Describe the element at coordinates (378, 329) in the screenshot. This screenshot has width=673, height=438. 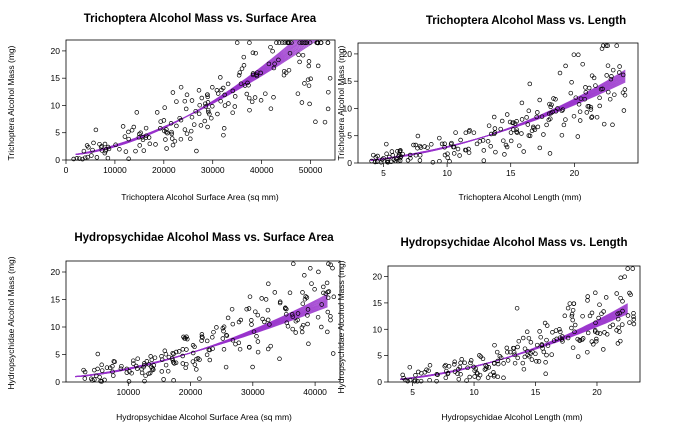
I see `y-tick-label: 10` at that location.